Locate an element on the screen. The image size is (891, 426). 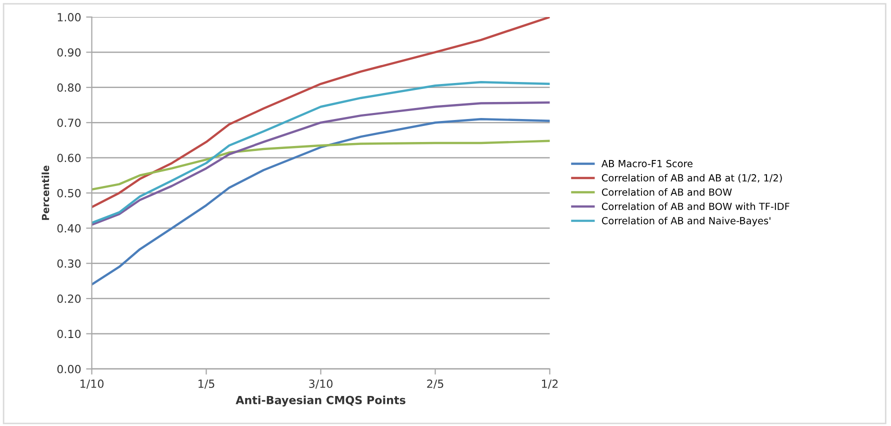
y-tick-label: 0.90 is located at coordinates (69, 52).